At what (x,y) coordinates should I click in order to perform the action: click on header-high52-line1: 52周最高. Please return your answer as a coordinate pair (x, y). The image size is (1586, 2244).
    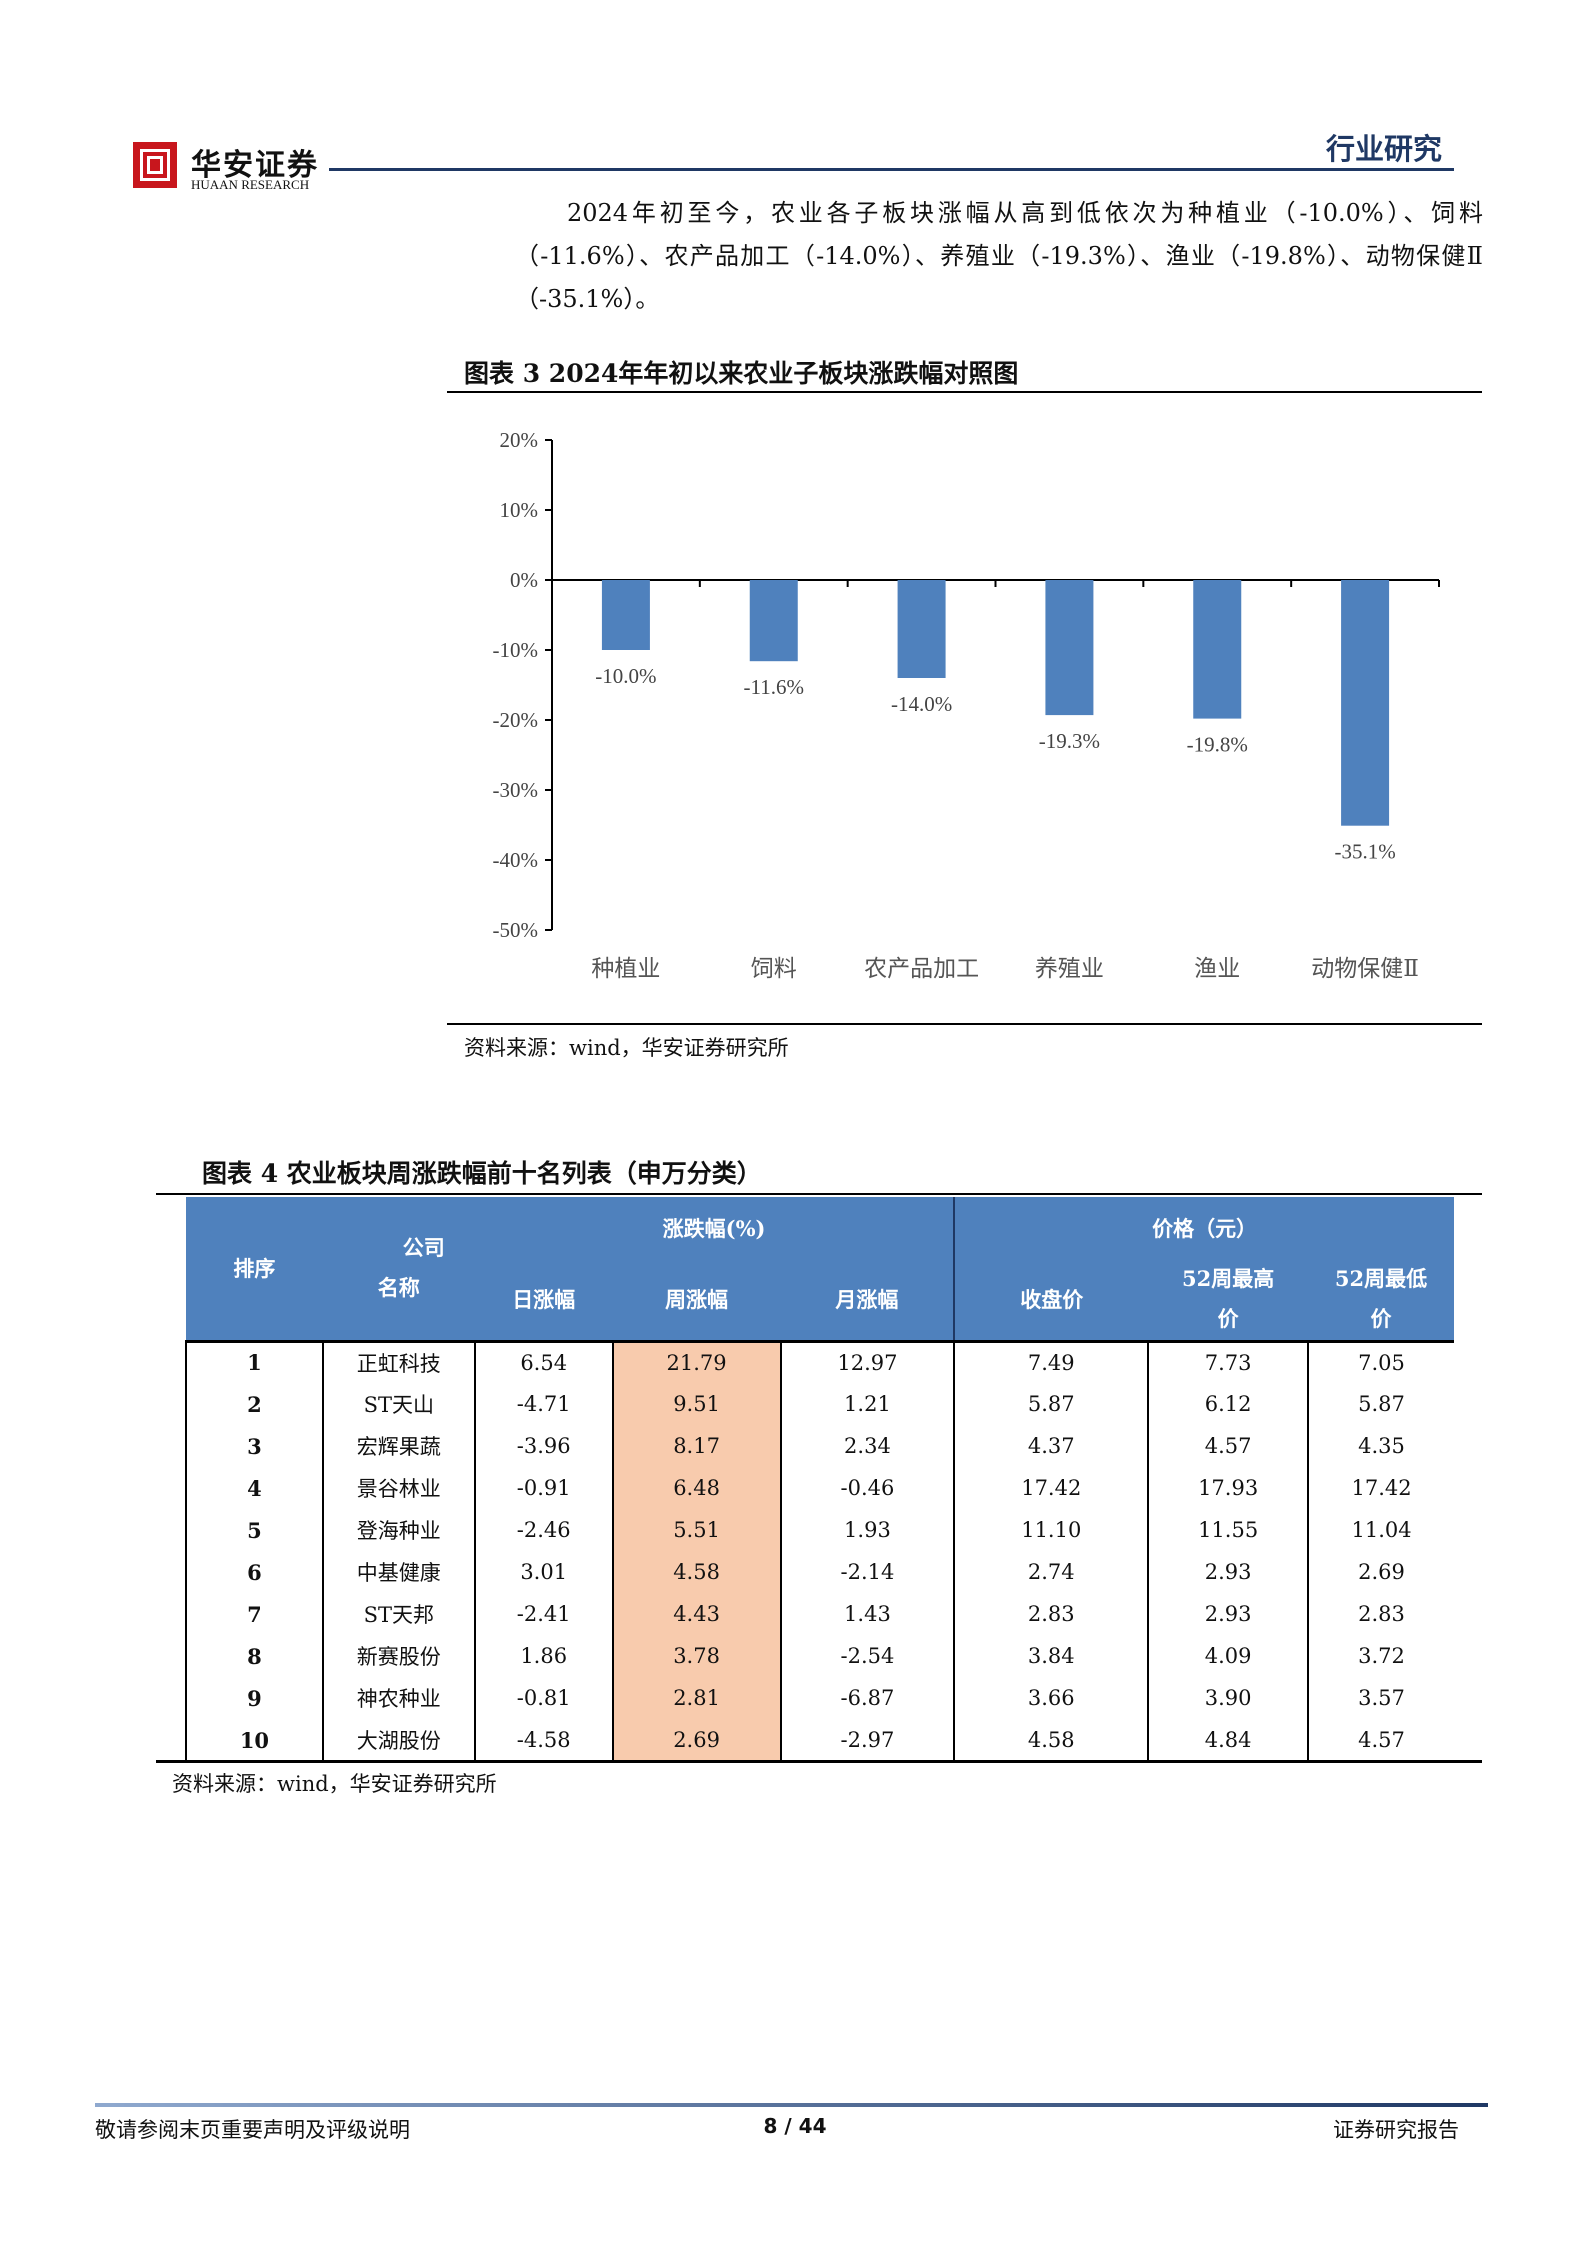
    Looking at the image, I should click on (1228, 1279).